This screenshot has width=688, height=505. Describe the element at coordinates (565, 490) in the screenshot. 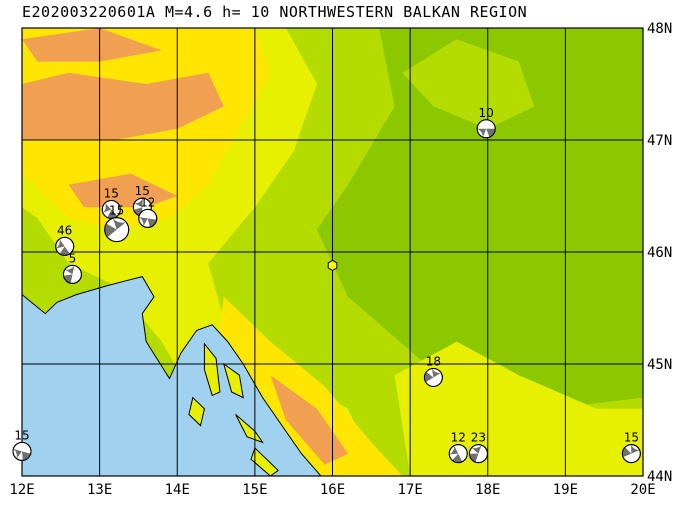

I see `lon-label: 19E` at that location.